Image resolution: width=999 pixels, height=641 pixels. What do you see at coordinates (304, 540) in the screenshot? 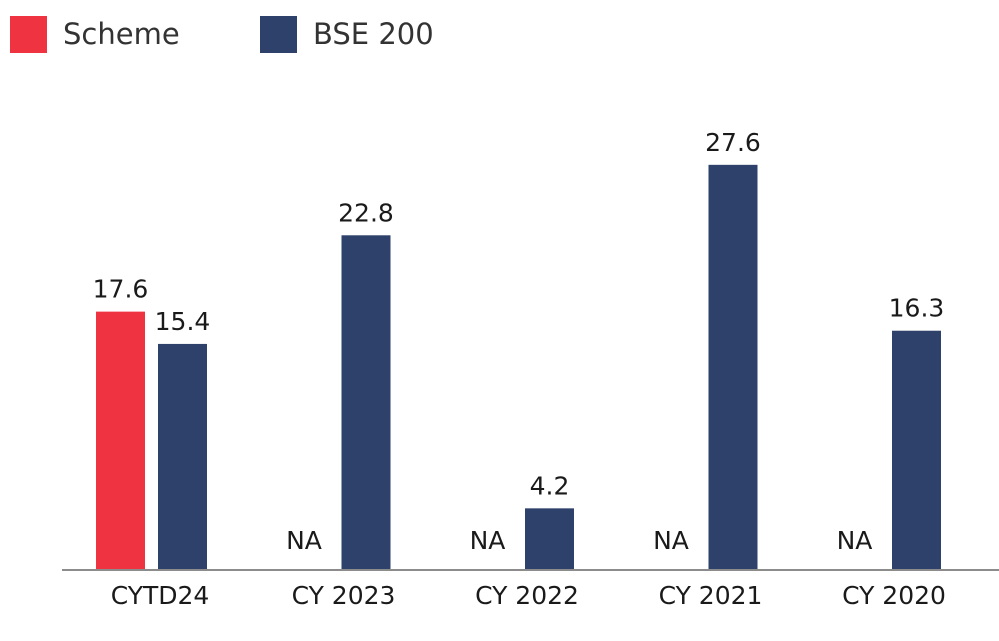
I see `na-label-scheme-cy-2023: NA` at bounding box center [304, 540].